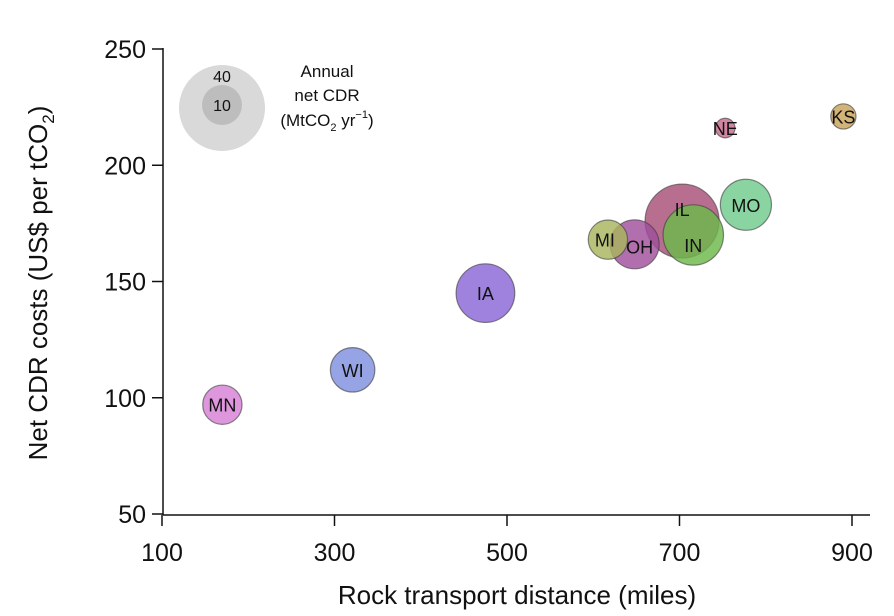 The image size is (894, 616). I want to click on bubble-mn, so click(222, 404).